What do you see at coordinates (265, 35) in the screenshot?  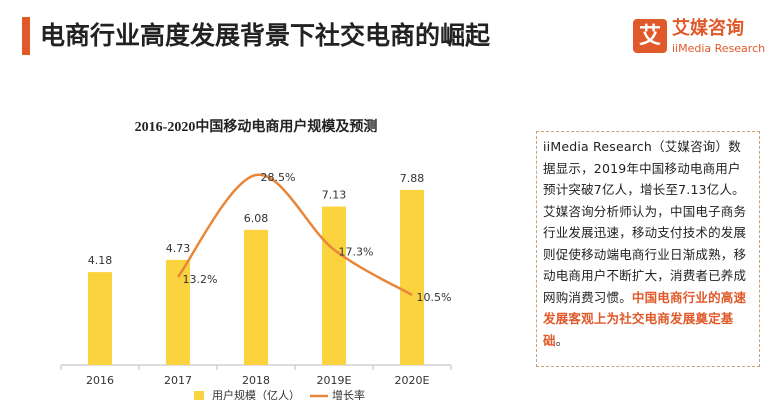 I see `page-title: 电商行业高度发展背景下社交电商的崛起` at bounding box center [265, 35].